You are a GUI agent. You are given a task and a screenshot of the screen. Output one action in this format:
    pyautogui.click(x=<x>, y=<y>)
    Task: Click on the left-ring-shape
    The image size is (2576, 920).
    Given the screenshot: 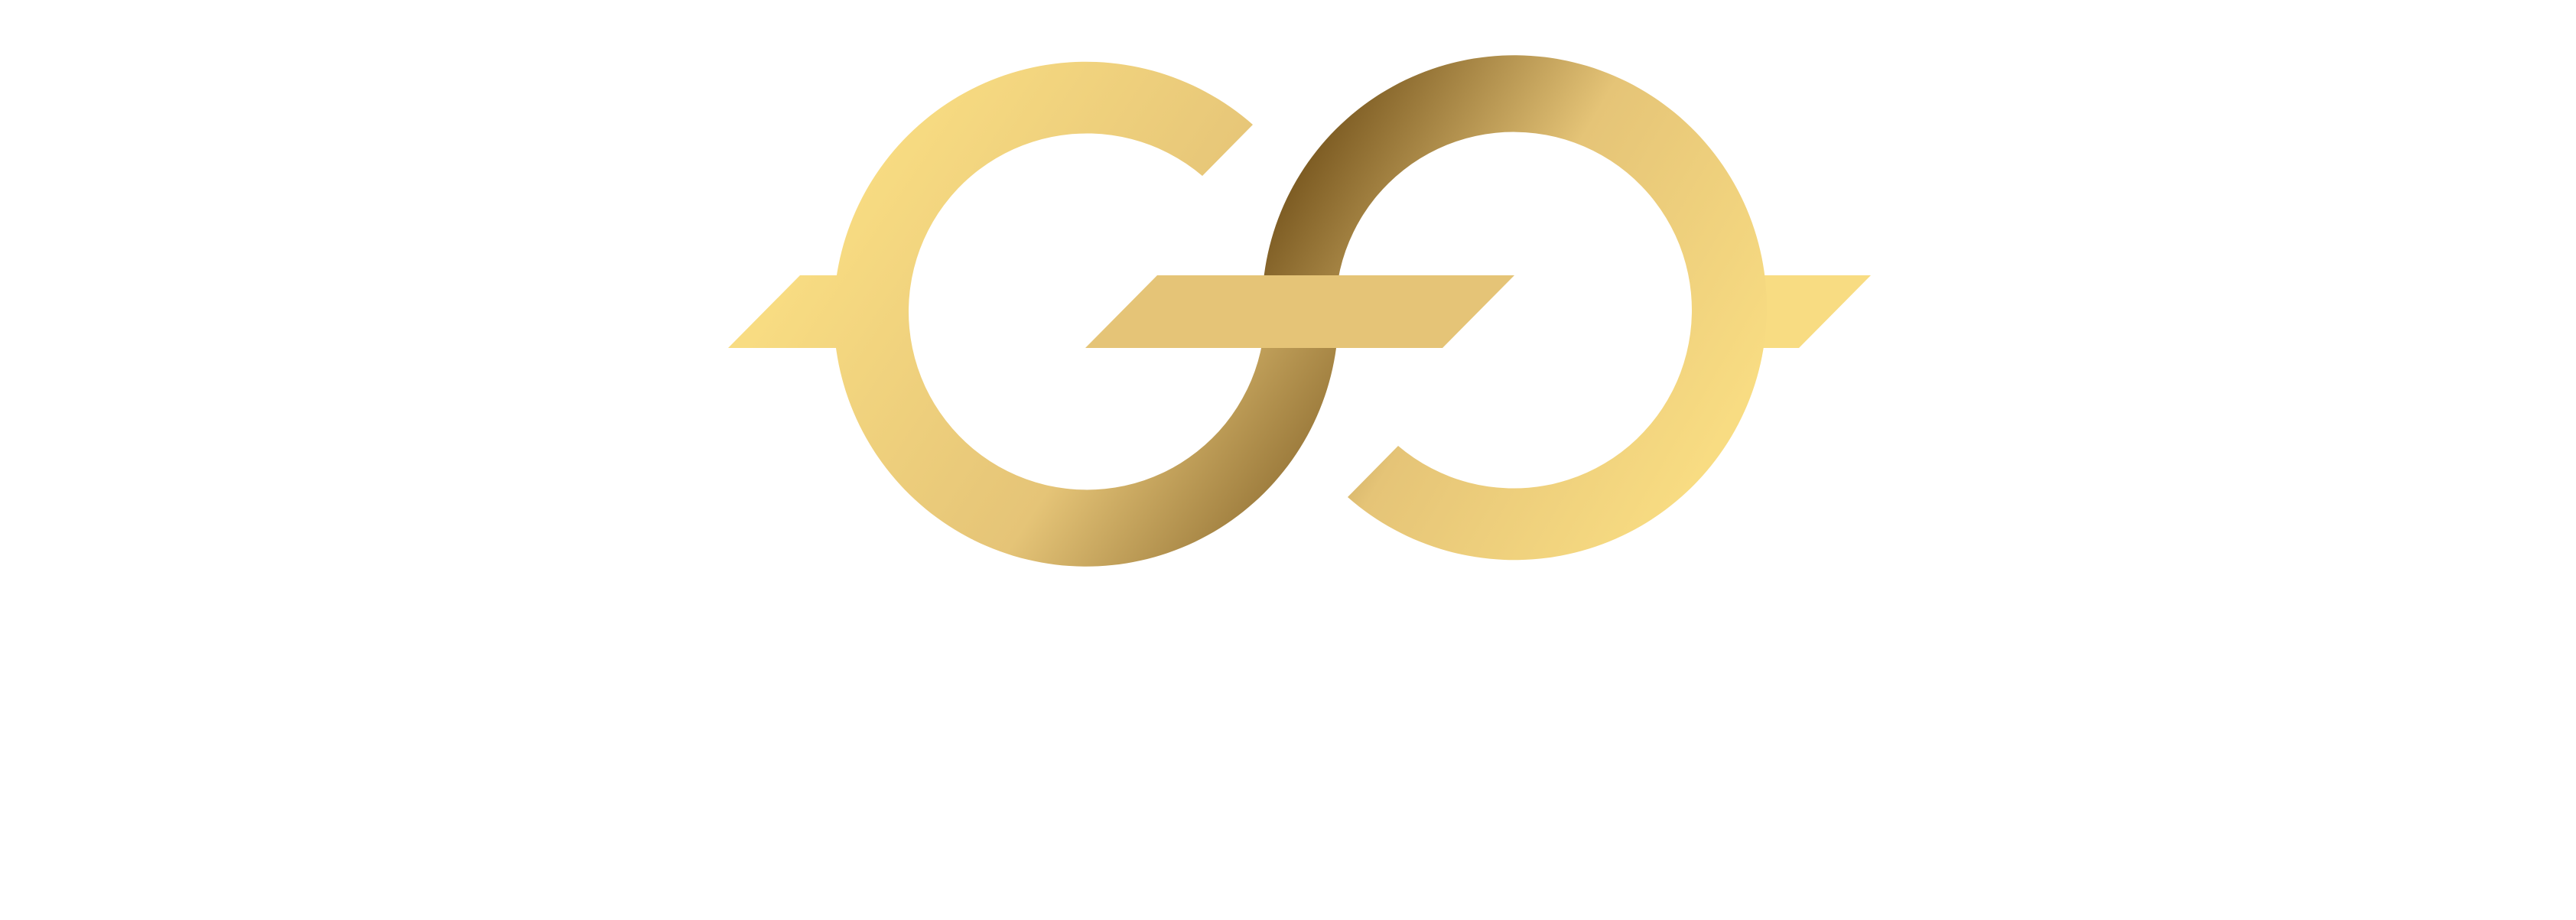 What is the action you would take?
    pyautogui.click(x=1086, y=314)
    